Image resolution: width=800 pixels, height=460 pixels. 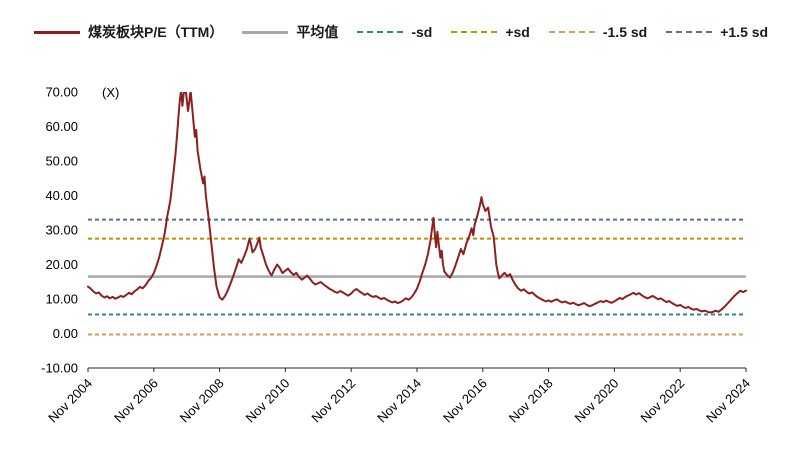 What do you see at coordinates (265, 32) in the screenshot?
I see `mean-line-swatch-icon` at bounding box center [265, 32].